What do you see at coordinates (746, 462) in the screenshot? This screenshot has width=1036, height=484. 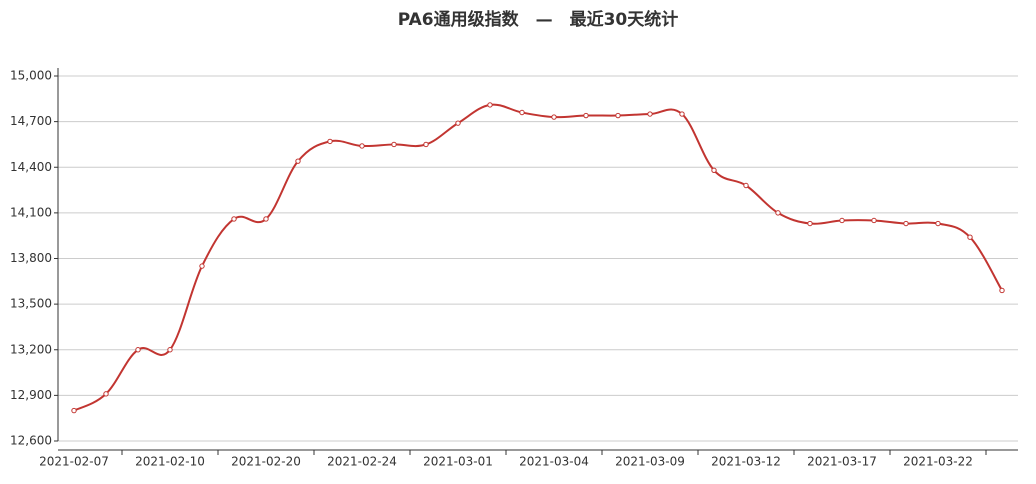 I see `x-tick-label: 2021-03-12` at bounding box center [746, 462].